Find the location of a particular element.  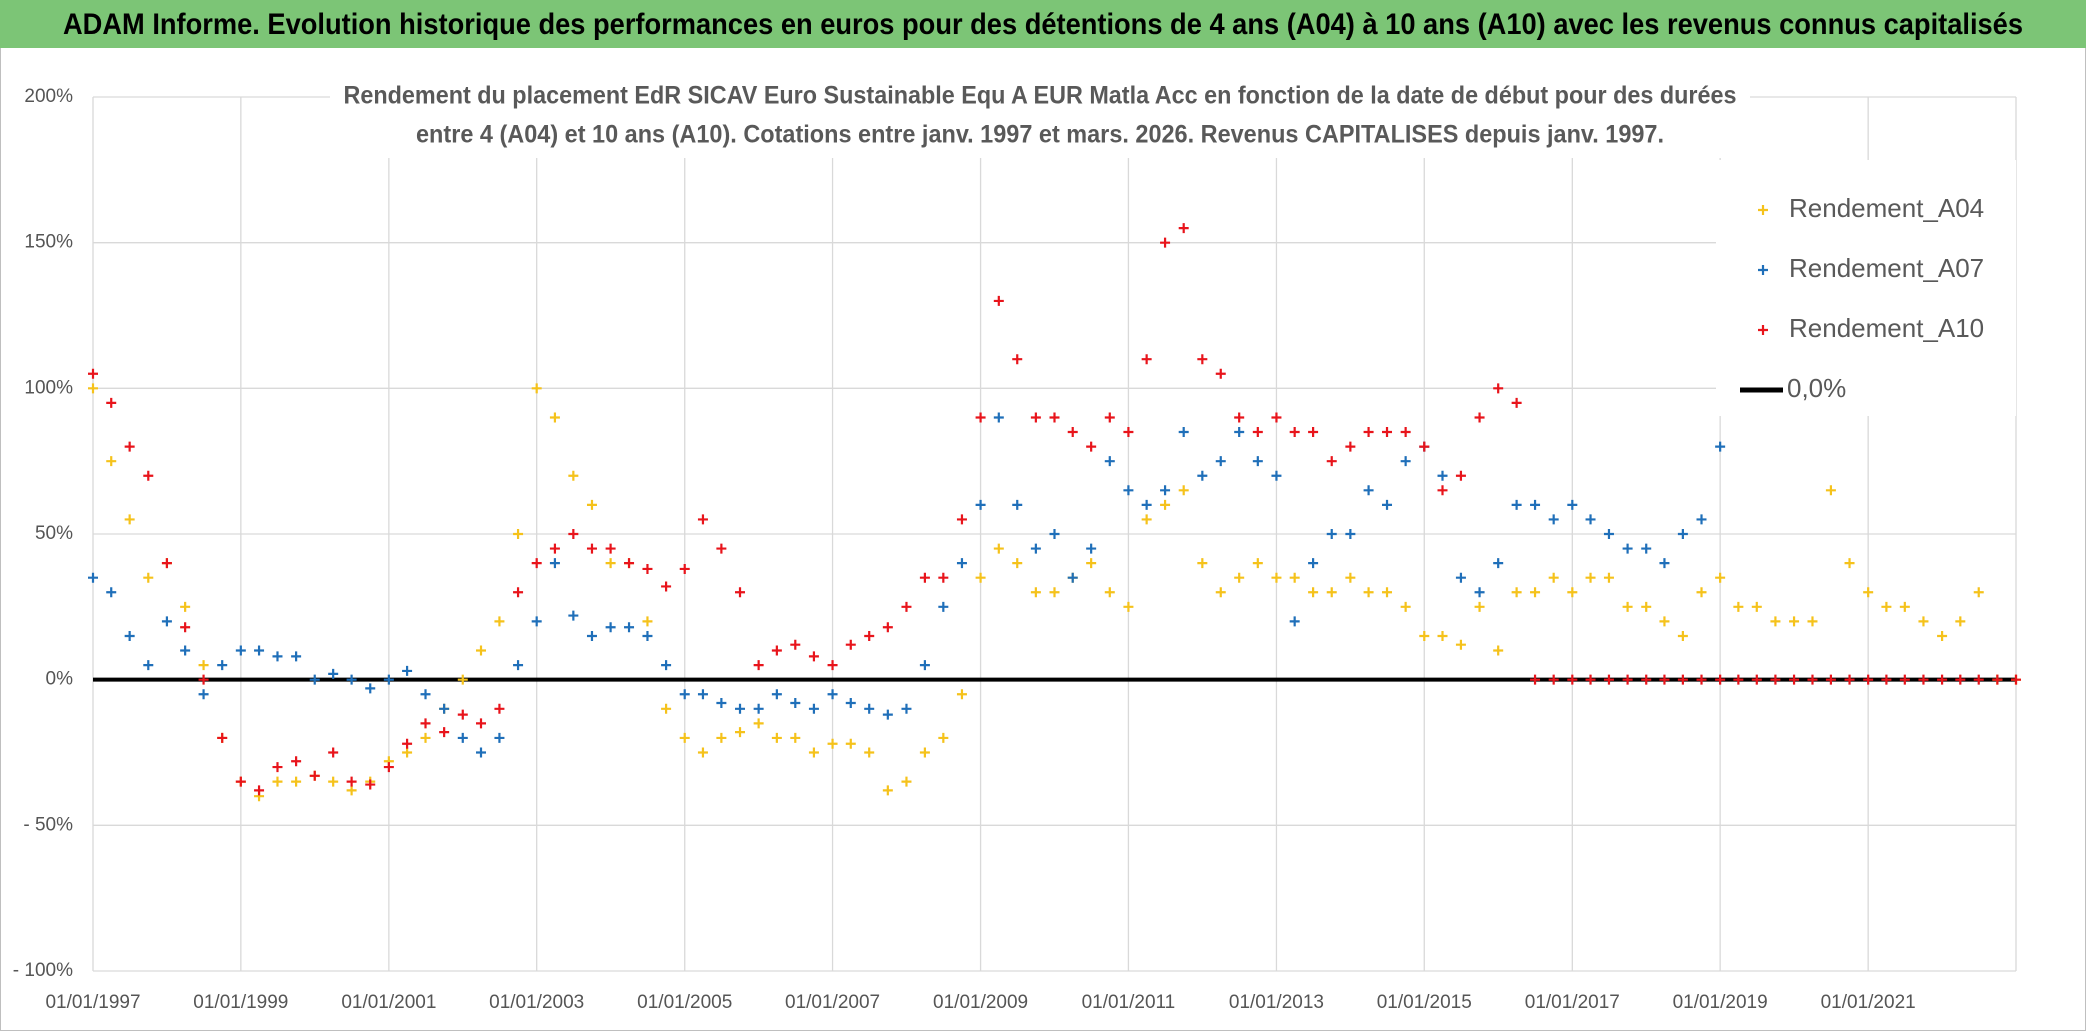

x-tick-label: 01/01/2021 is located at coordinates (1868, 1002).